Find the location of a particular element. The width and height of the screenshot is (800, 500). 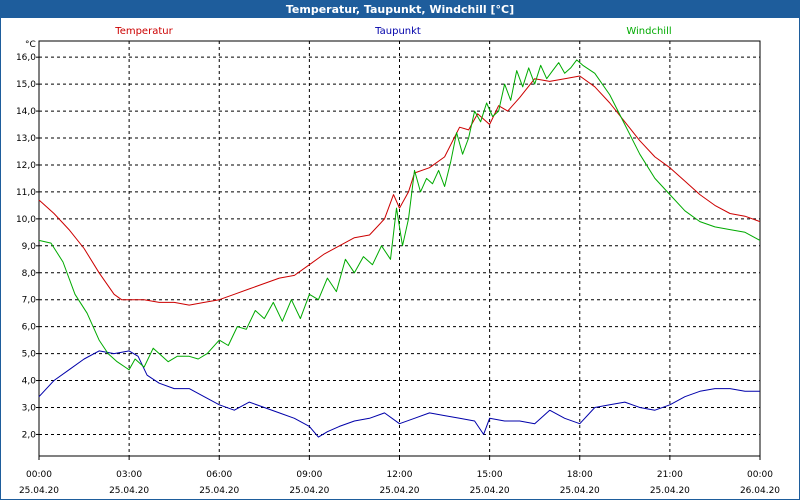

legend-temperatur: Temperatur is located at coordinates (143, 31).